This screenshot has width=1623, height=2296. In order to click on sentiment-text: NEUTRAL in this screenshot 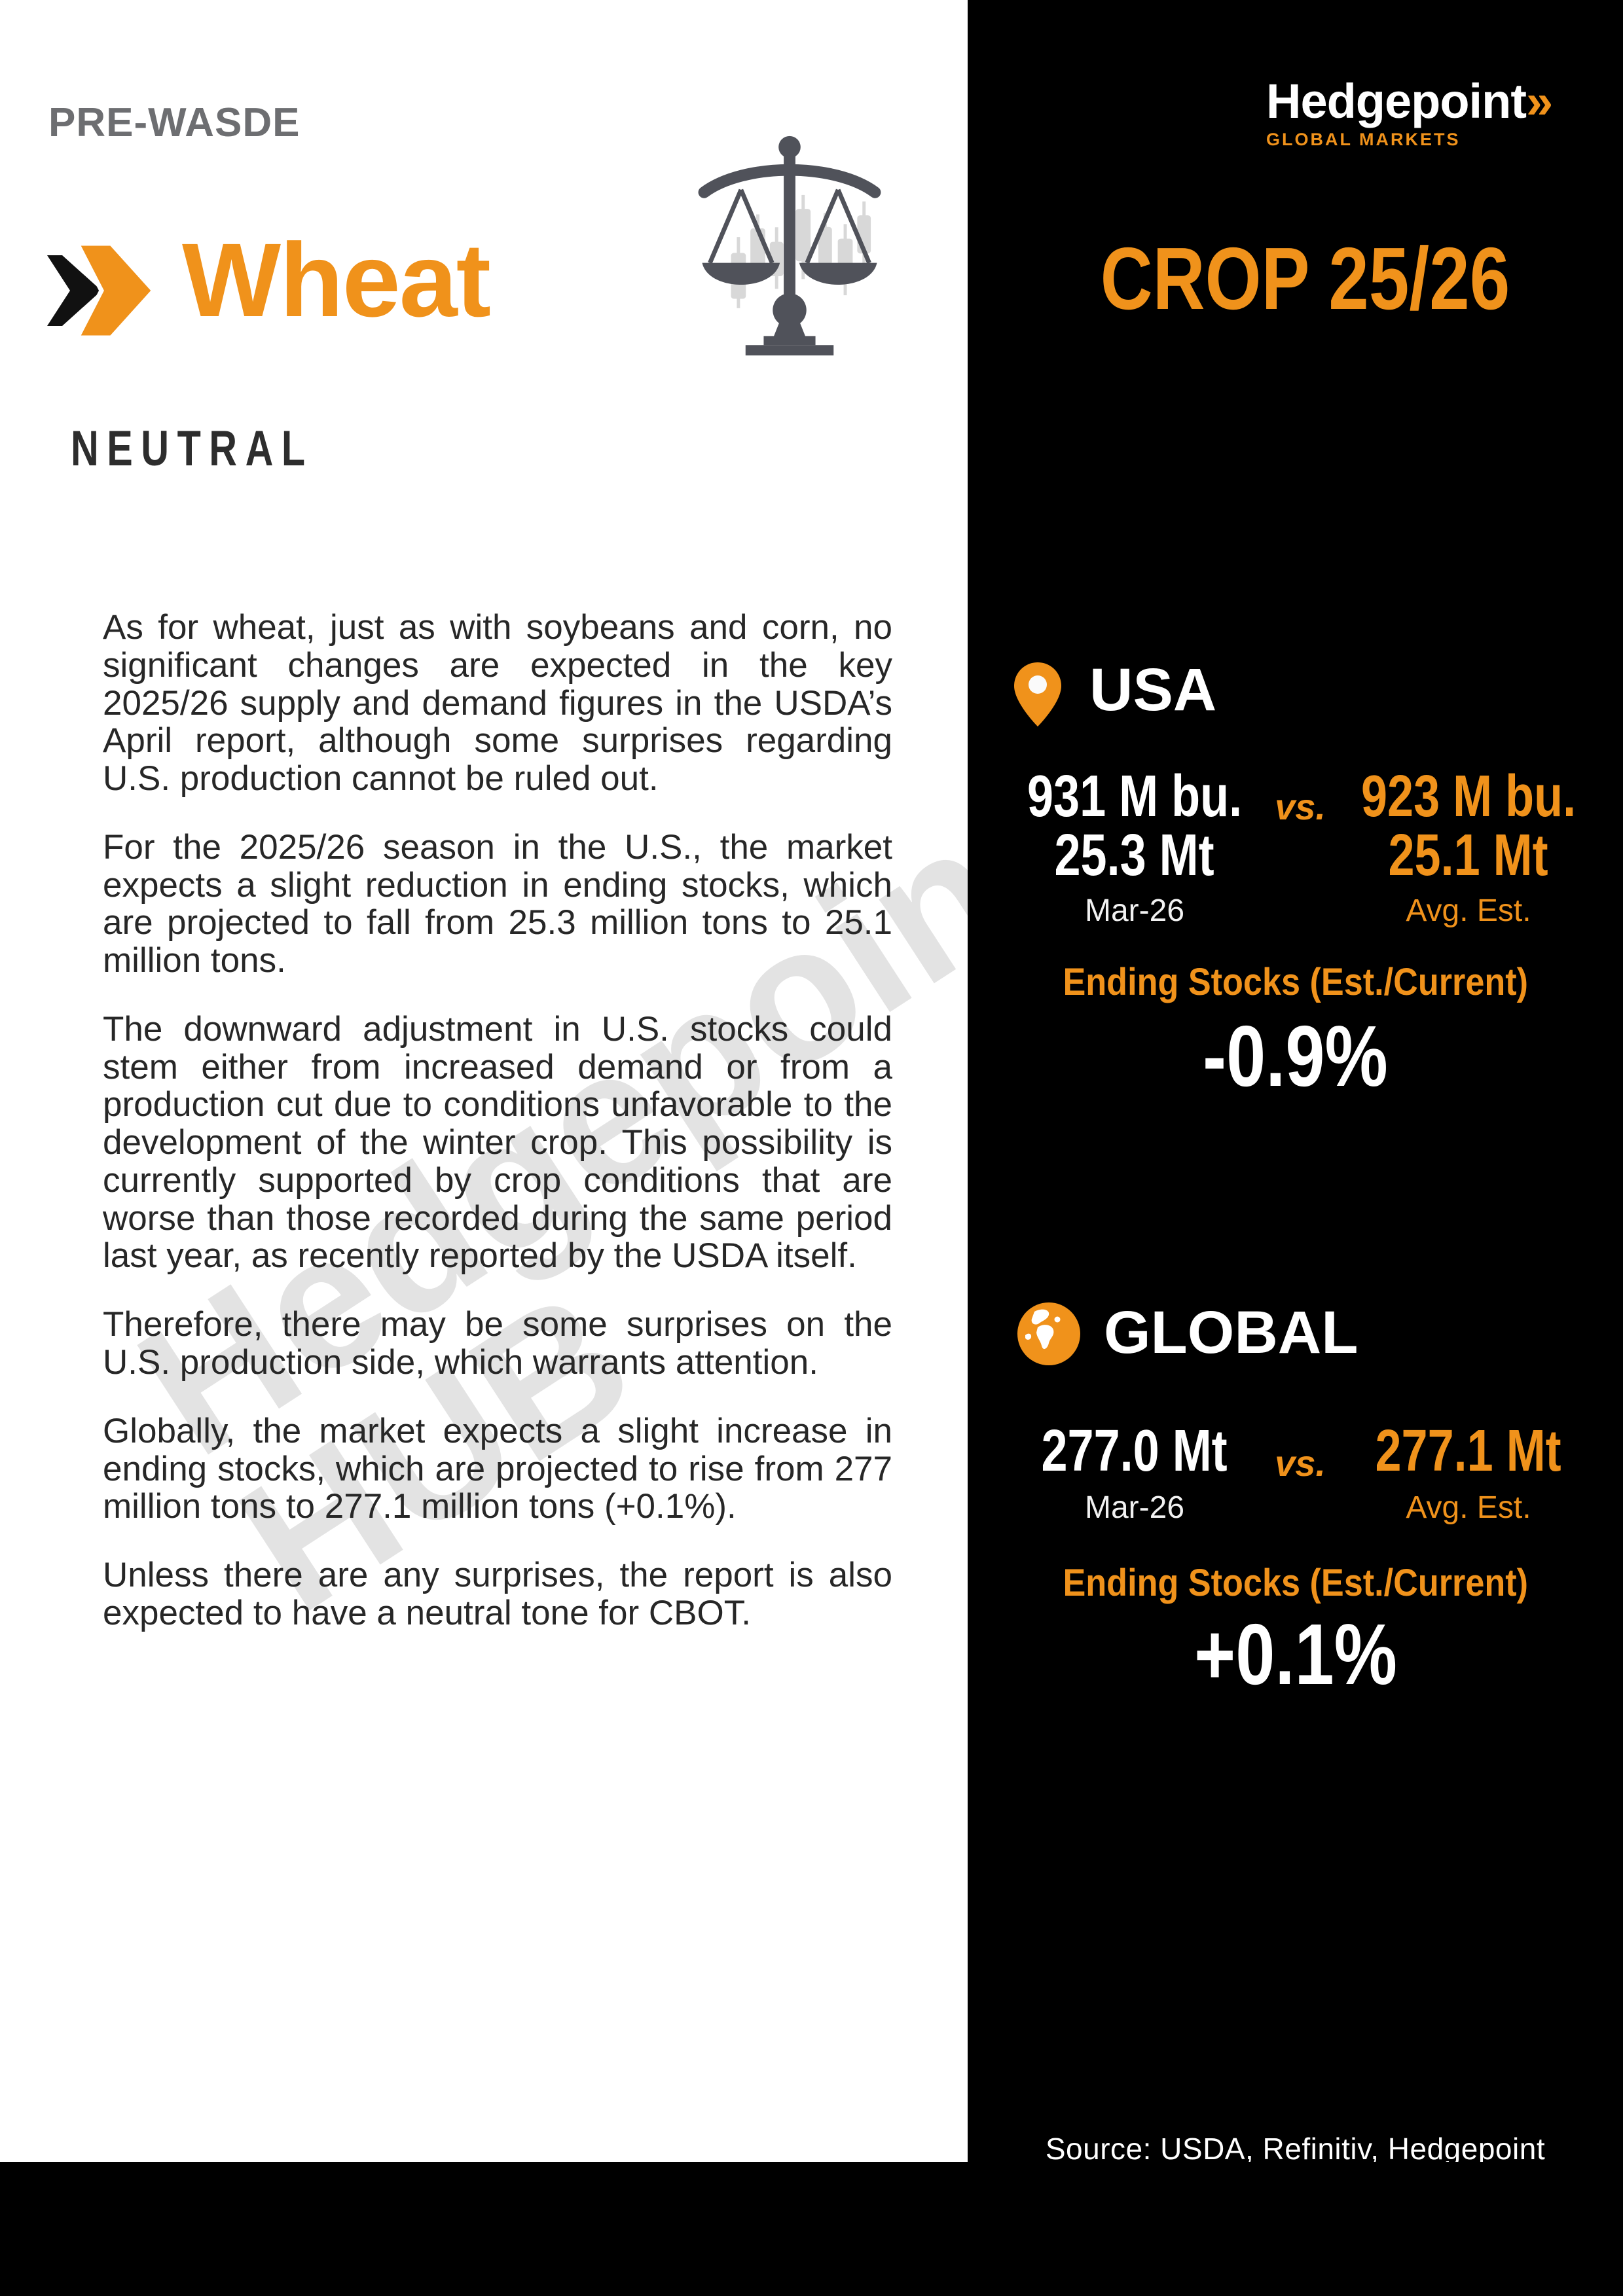, I will do `click(192, 448)`.